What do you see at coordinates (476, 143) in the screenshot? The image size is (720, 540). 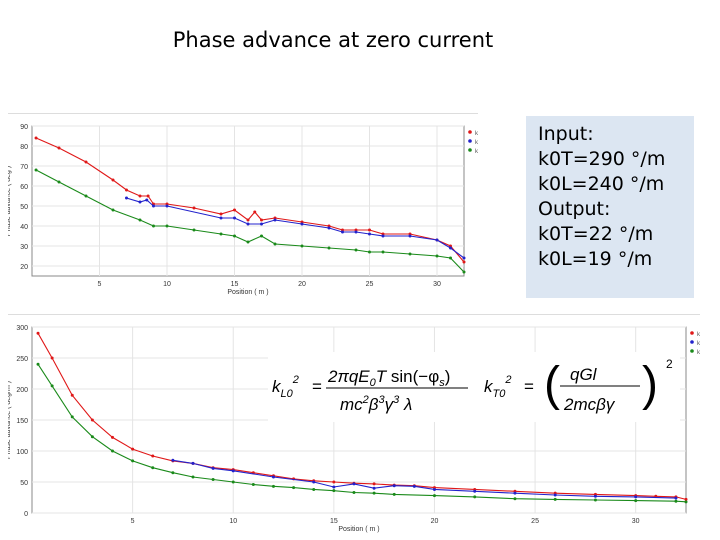 I see `legend-label: ky1` at bounding box center [476, 143].